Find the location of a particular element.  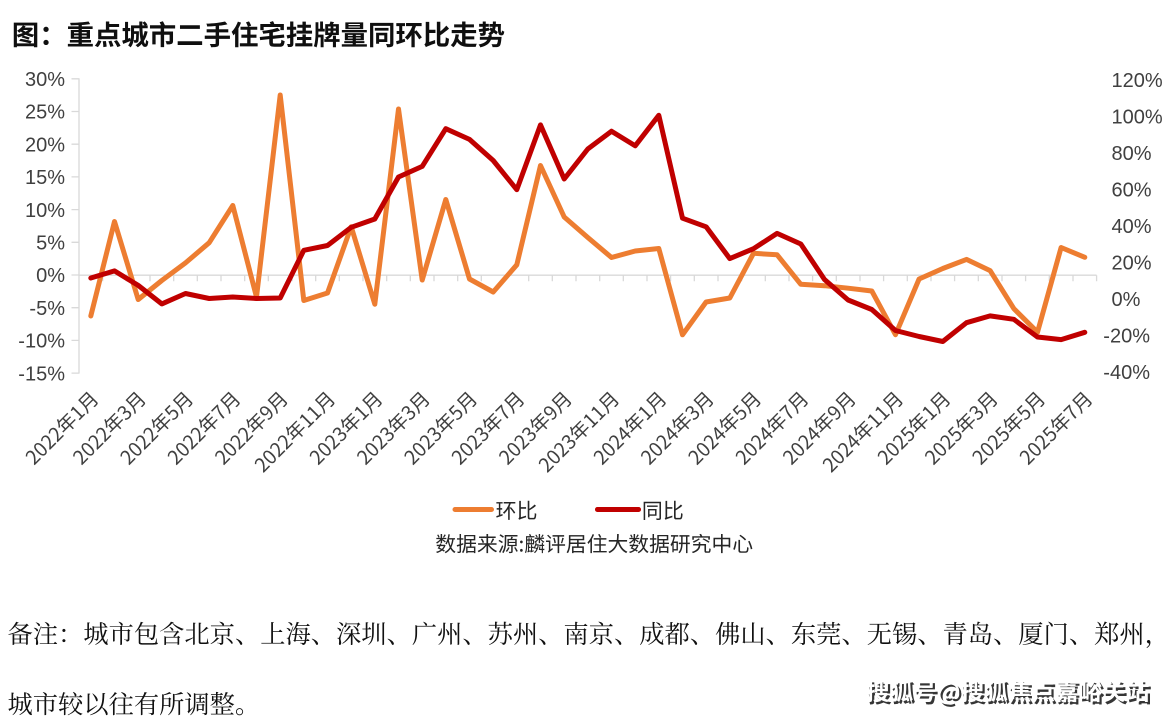

svg-text: -15% is located at coordinates (41, 374).